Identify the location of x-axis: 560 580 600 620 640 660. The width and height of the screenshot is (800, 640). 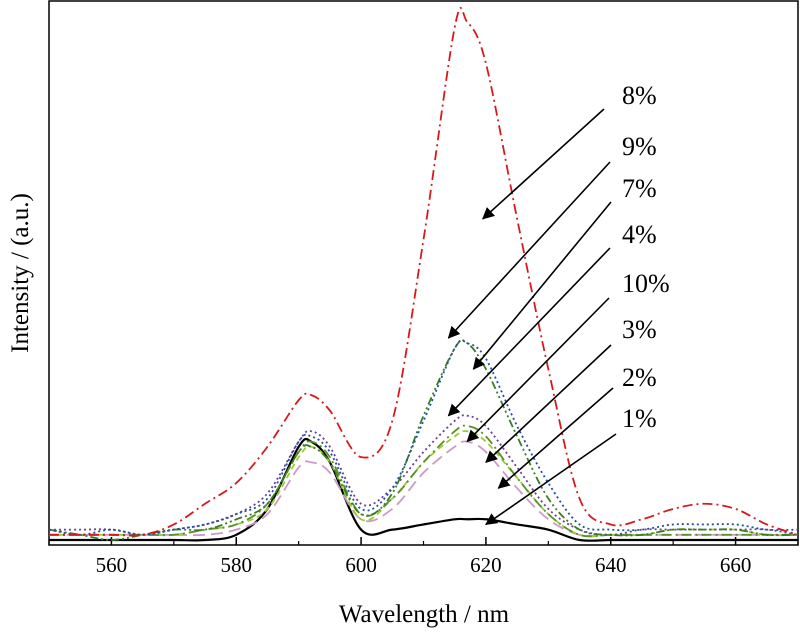
(423, 557).